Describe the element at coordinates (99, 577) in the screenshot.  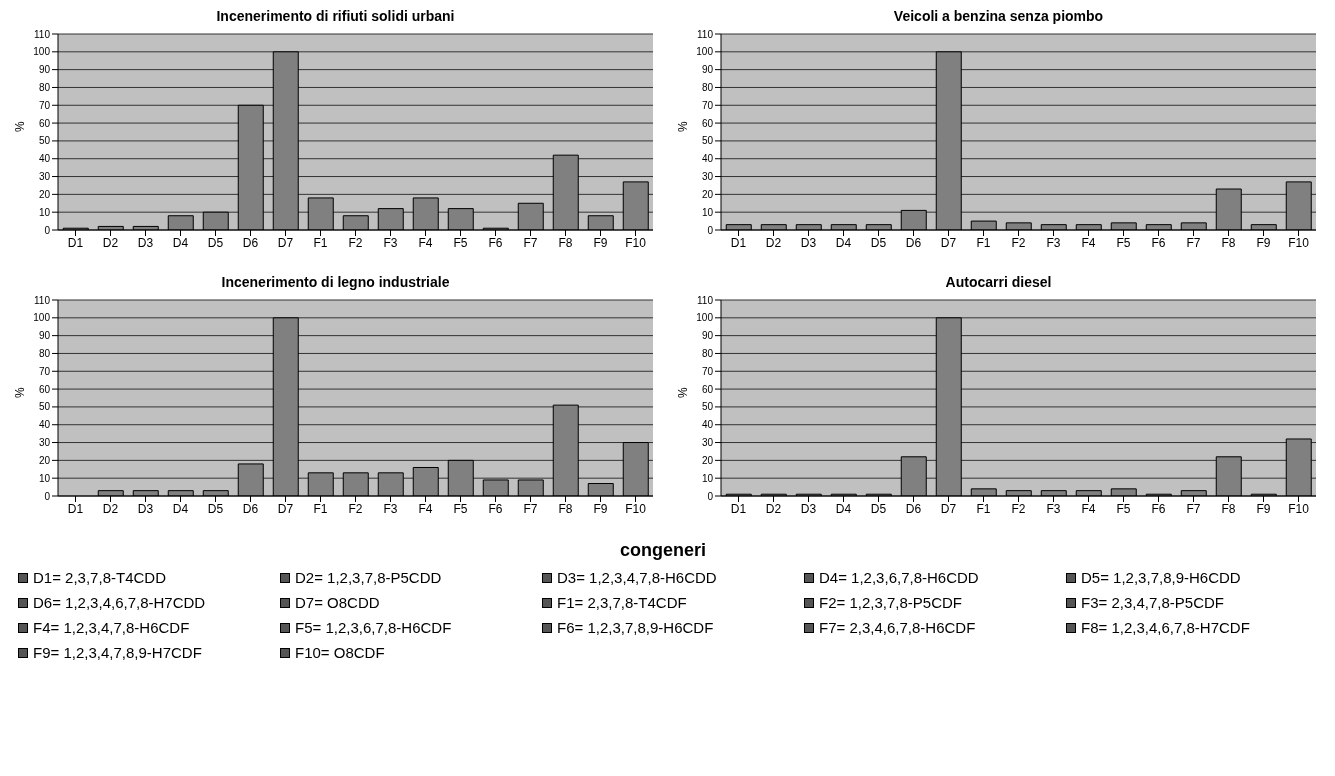
I see `text: D1= 2,3,7,8-T4CDD` at that location.